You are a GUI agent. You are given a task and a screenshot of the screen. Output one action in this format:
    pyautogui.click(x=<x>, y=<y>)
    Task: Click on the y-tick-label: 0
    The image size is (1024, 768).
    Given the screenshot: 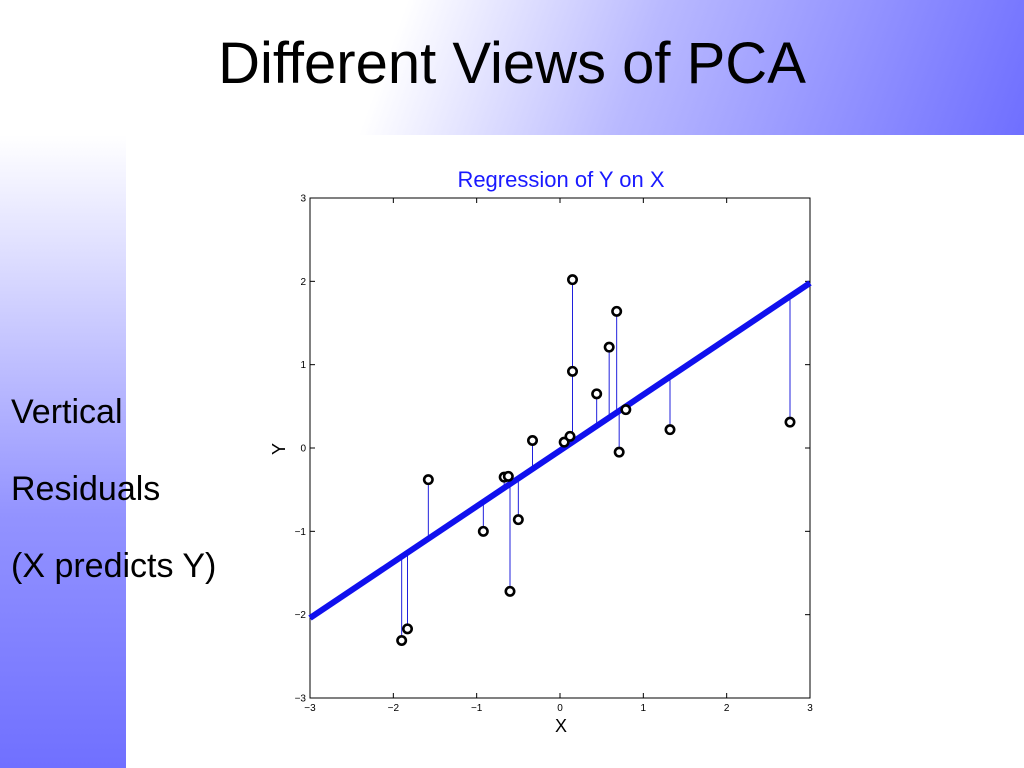 What is the action you would take?
    pyautogui.click(x=303, y=449)
    